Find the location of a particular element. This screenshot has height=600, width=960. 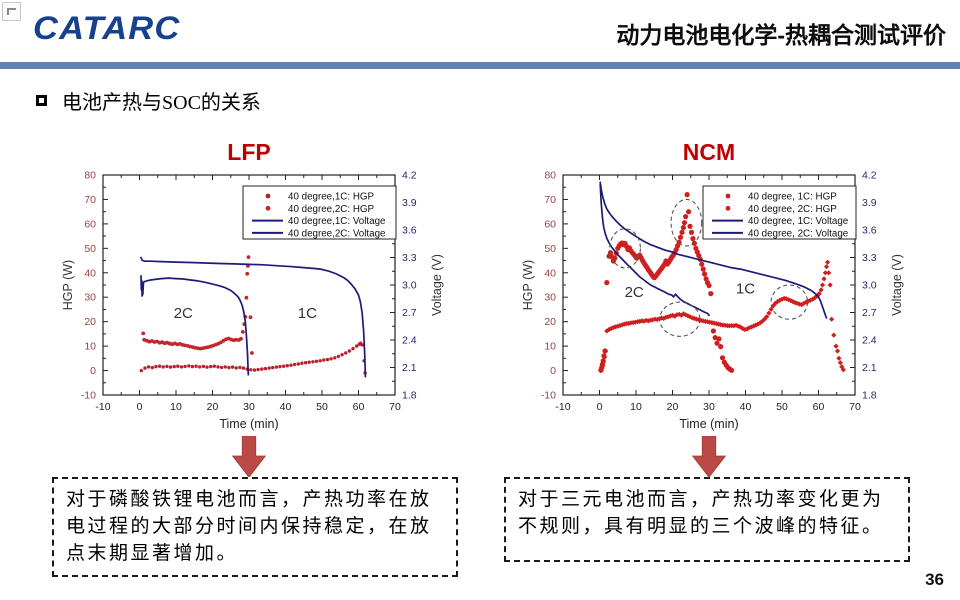

svg-text: 40 degree, 2C: Voltage is located at coordinates (798, 233).